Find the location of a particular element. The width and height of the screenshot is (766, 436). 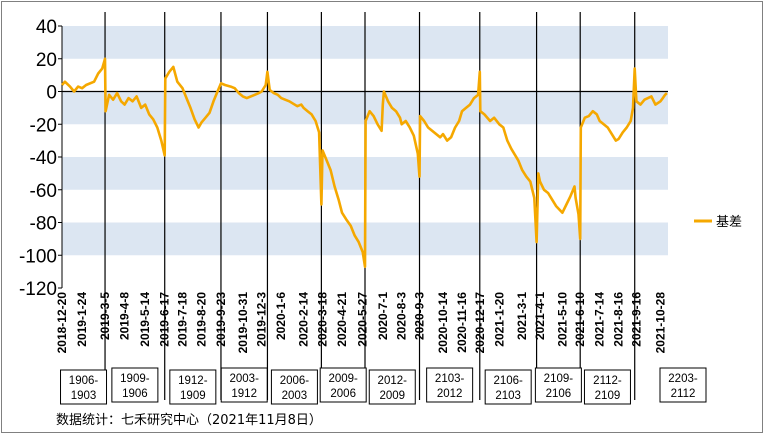

contract-label: 2109- is located at coordinates (559, 379).